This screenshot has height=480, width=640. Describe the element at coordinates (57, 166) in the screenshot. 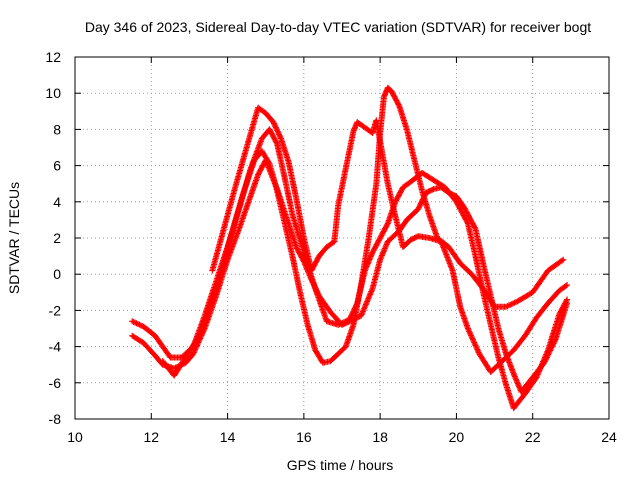

I see `y-tick-label: 6` at that location.